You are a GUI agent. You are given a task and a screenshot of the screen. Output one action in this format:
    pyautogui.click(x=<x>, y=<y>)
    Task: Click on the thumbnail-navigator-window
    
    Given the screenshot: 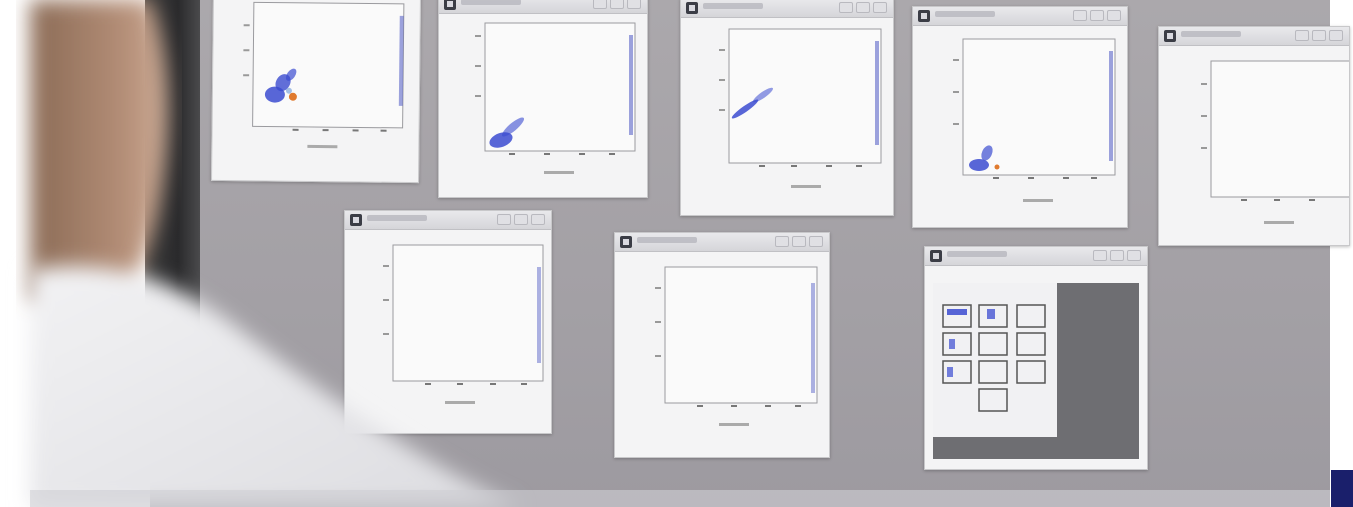 What is the action you would take?
    pyautogui.click(x=1036, y=358)
    